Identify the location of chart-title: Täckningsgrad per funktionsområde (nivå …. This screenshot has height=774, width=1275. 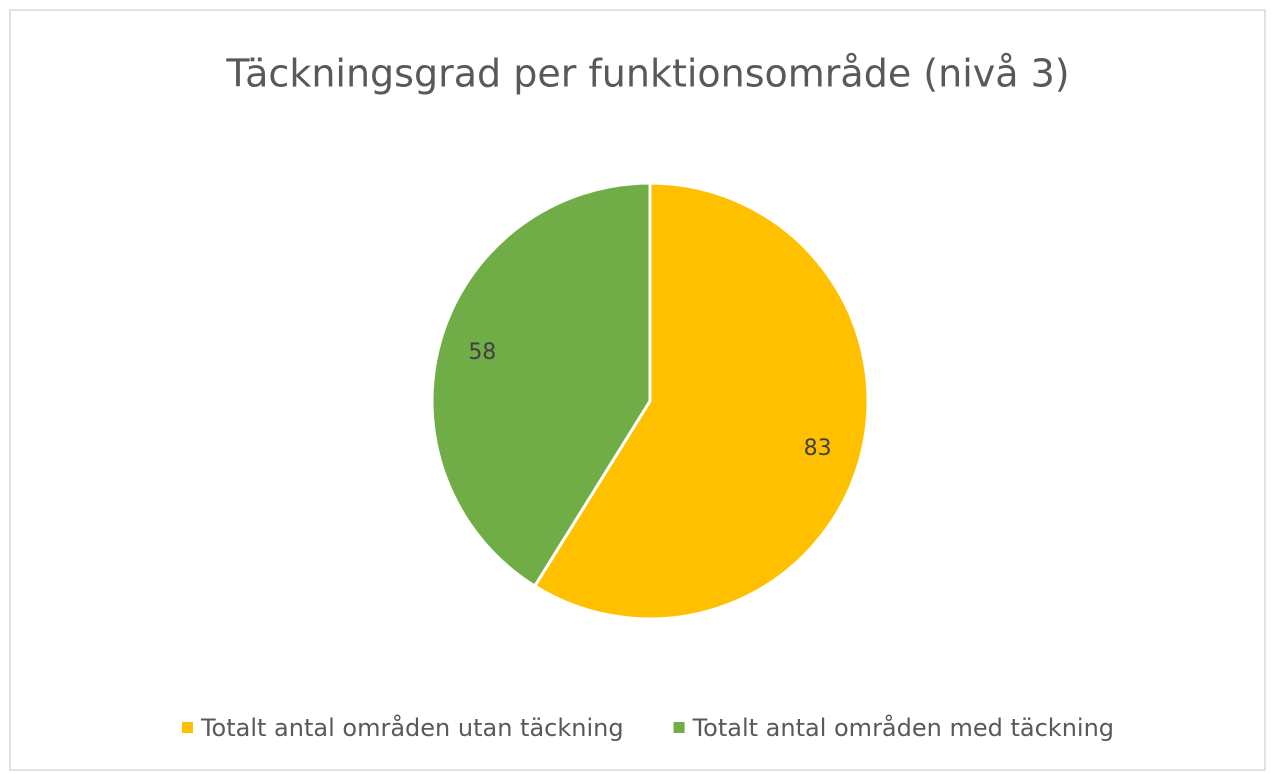
(647, 74).